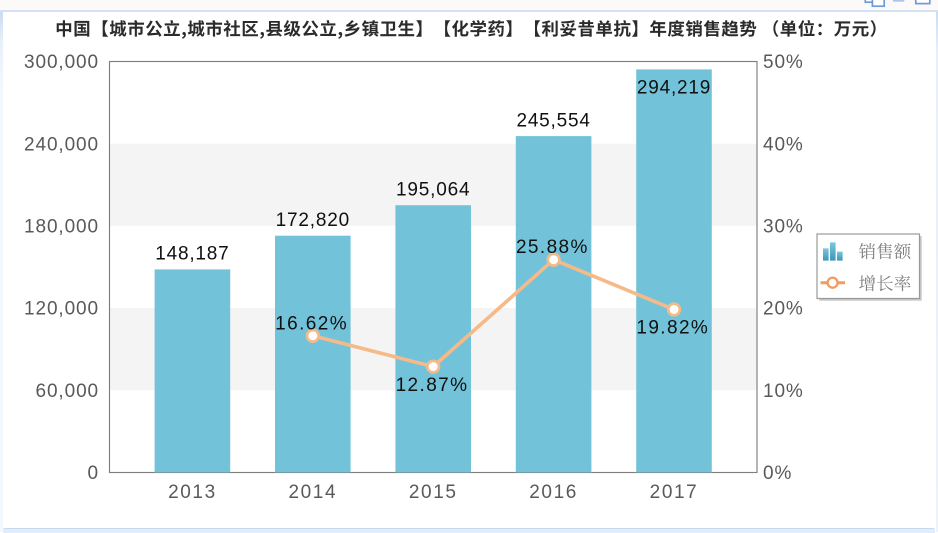 Image resolution: width=938 pixels, height=533 pixels. What do you see at coordinates (67, 391) in the screenshot?
I see `svg-text: 60,000` at bounding box center [67, 391].